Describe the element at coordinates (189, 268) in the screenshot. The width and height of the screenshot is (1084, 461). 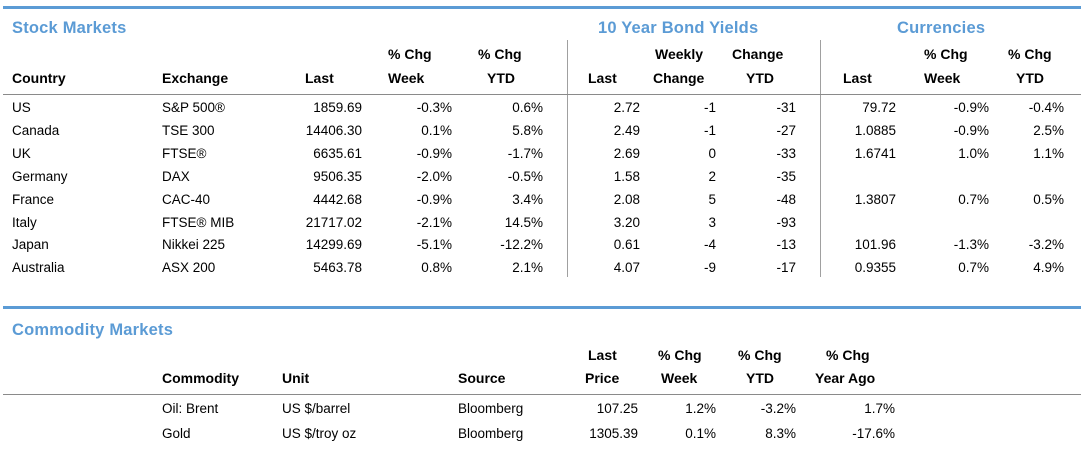
I see `stock-cell-exchange: ASX 200` at that location.